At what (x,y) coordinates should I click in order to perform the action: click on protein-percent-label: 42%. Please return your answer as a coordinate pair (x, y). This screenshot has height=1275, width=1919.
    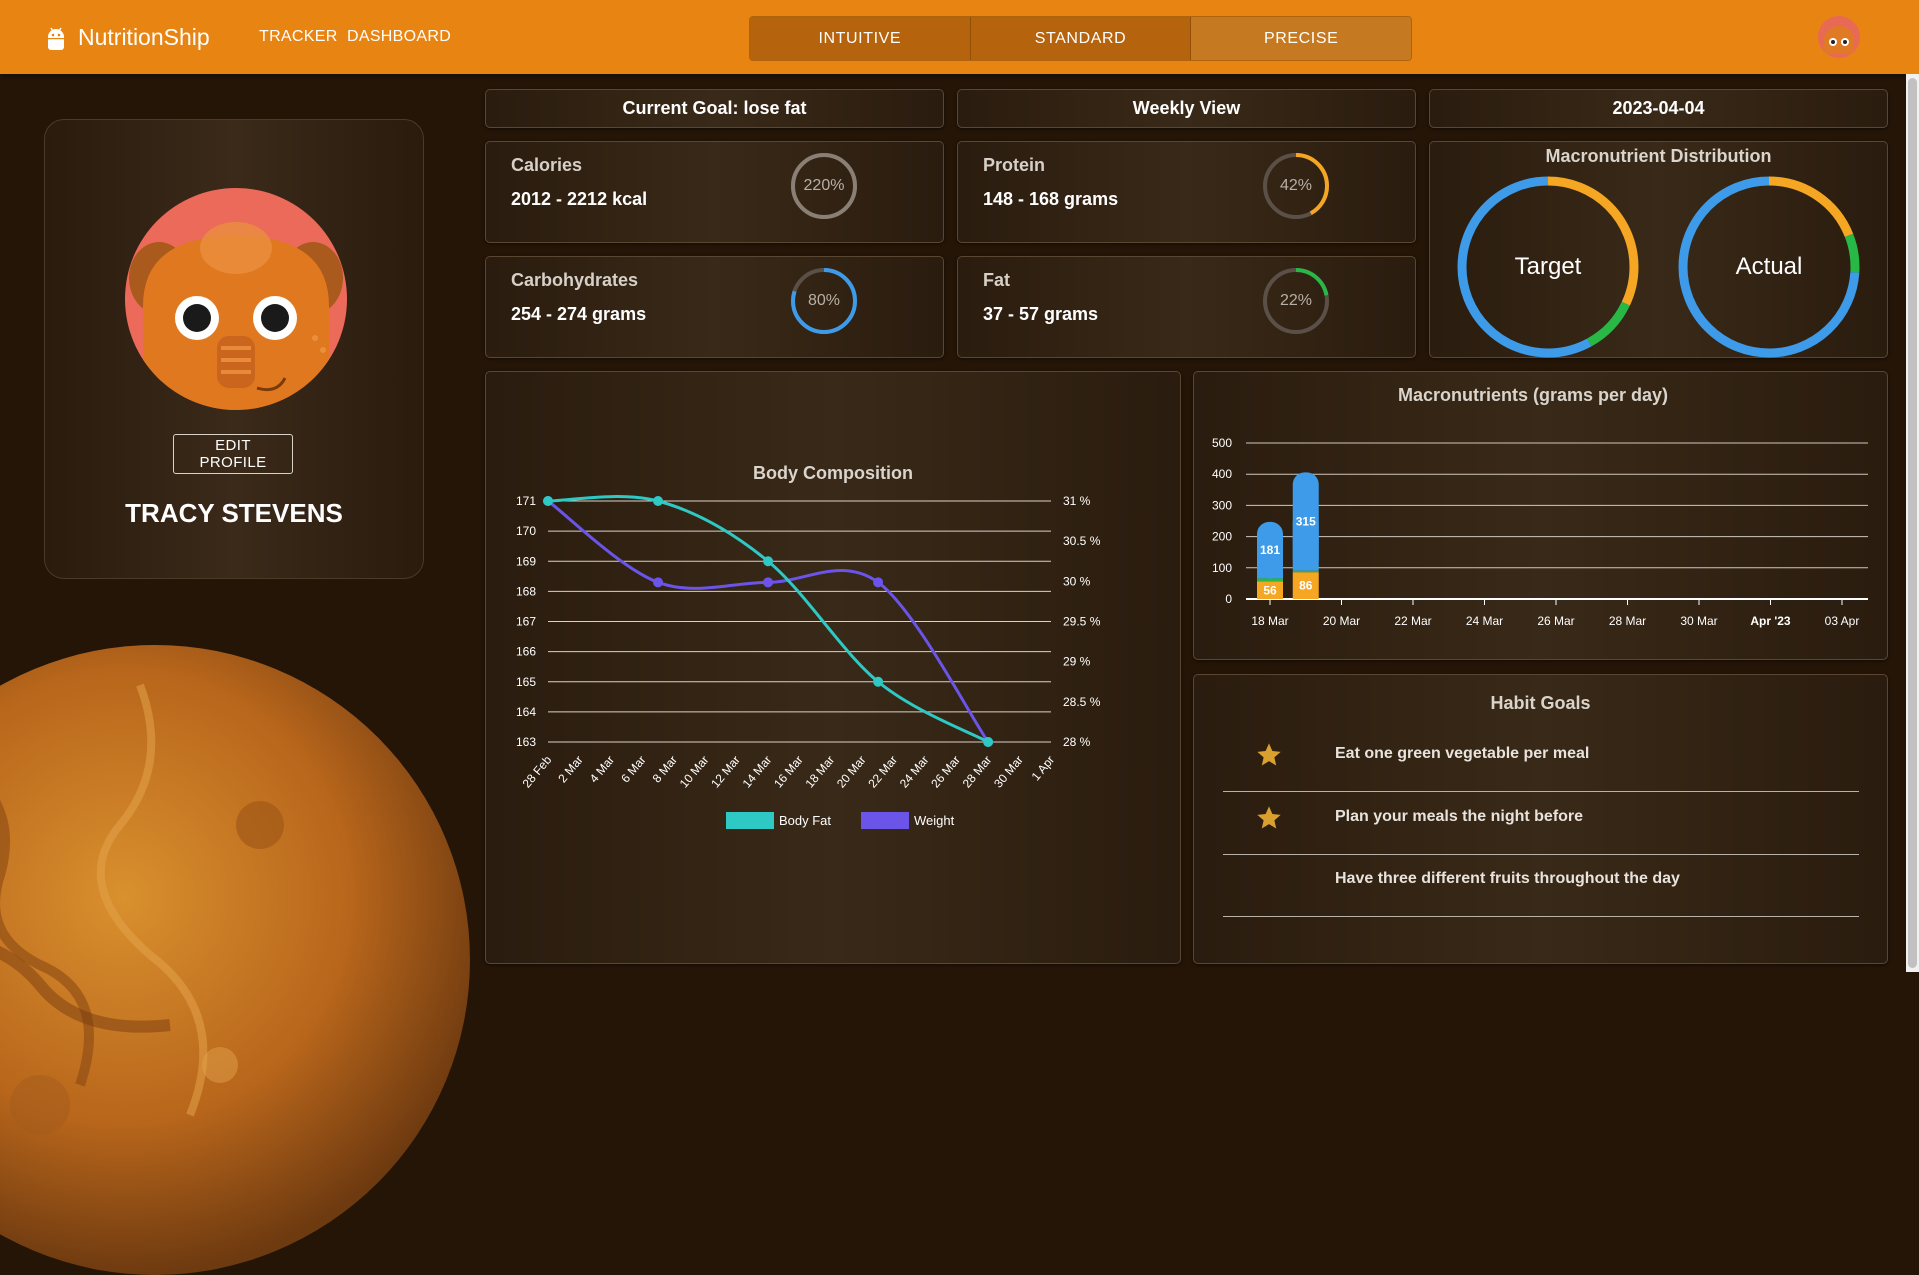
    Looking at the image, I should click on (1296, 185).